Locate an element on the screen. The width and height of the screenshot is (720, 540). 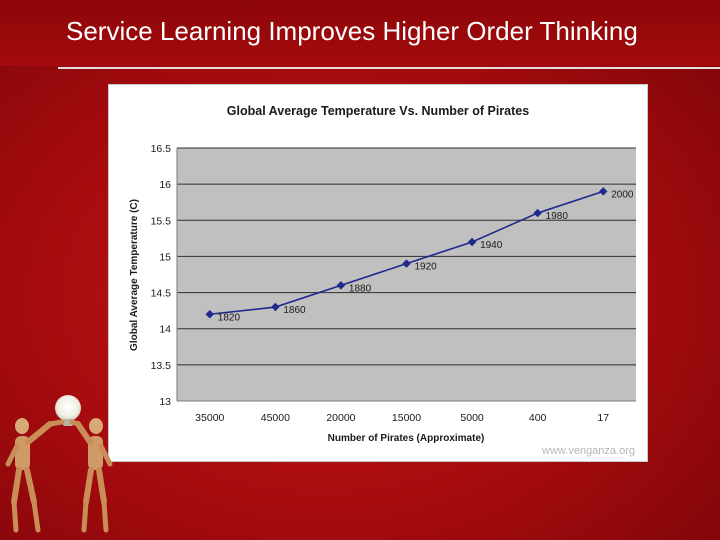
y-tick-label: 15 is located at coordinates (165, 257).